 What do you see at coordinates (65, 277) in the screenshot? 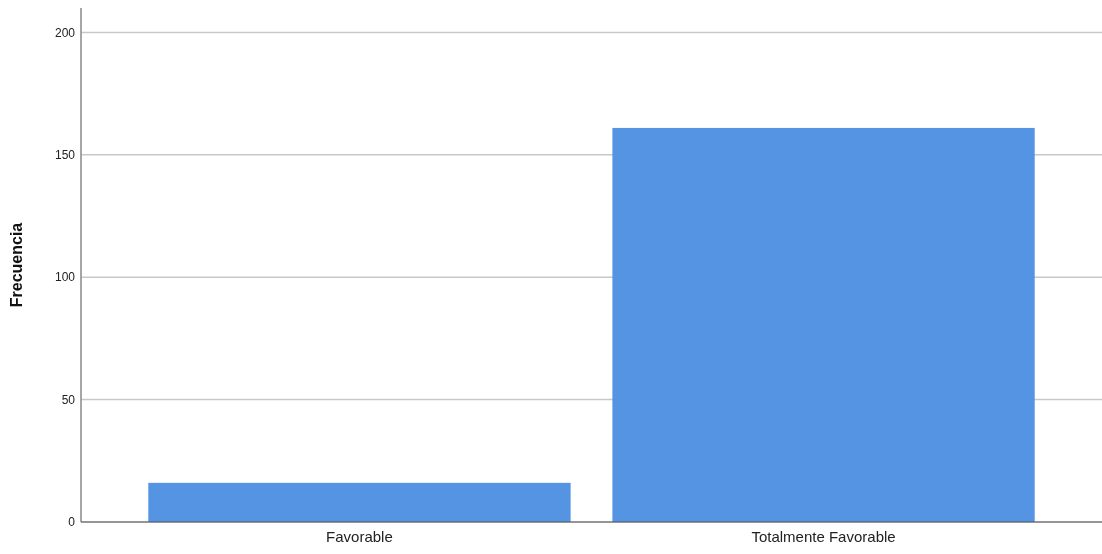
I see `y-tick-label: 100` at bounding box center [65, 277].